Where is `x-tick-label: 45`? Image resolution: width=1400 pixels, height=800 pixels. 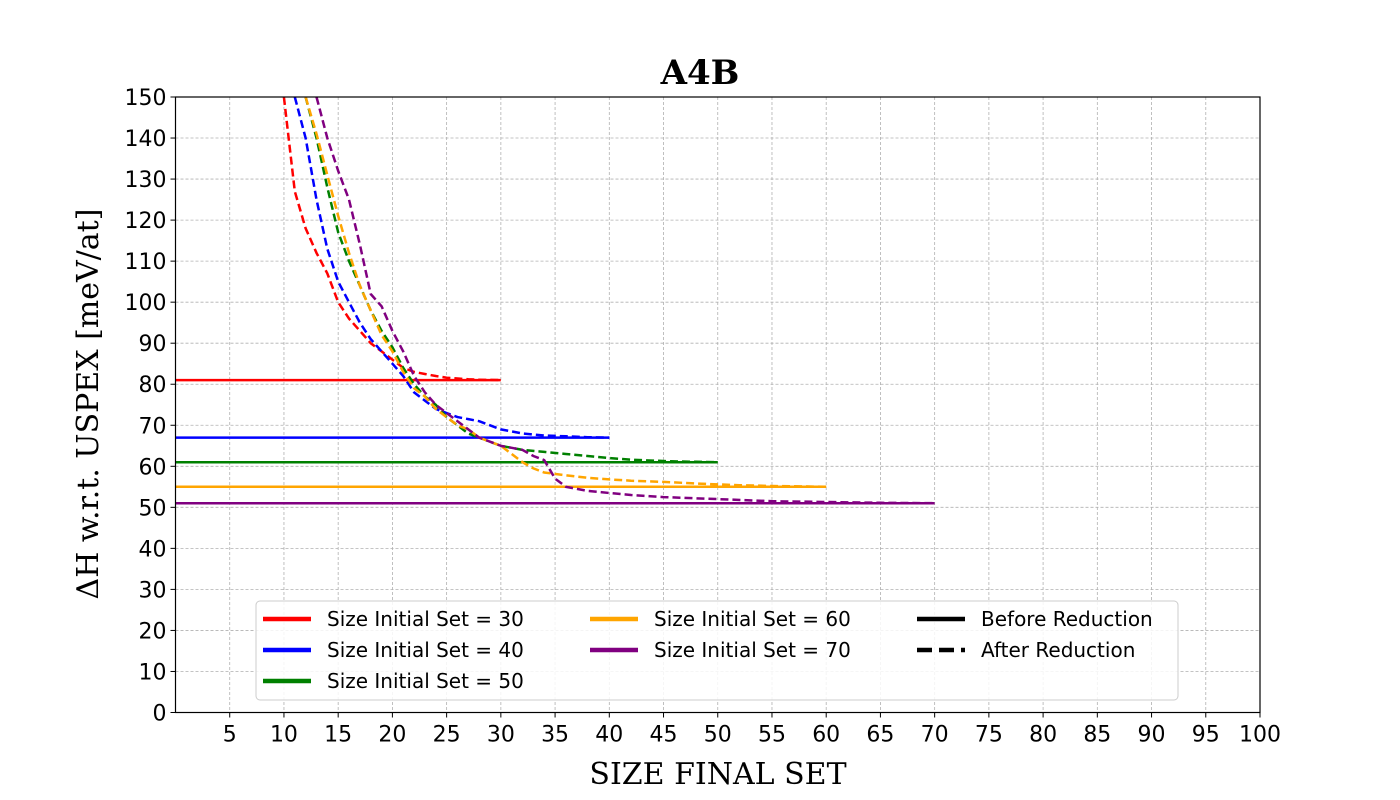
x-tick-label: 45 is located at coordinates (664, 735).